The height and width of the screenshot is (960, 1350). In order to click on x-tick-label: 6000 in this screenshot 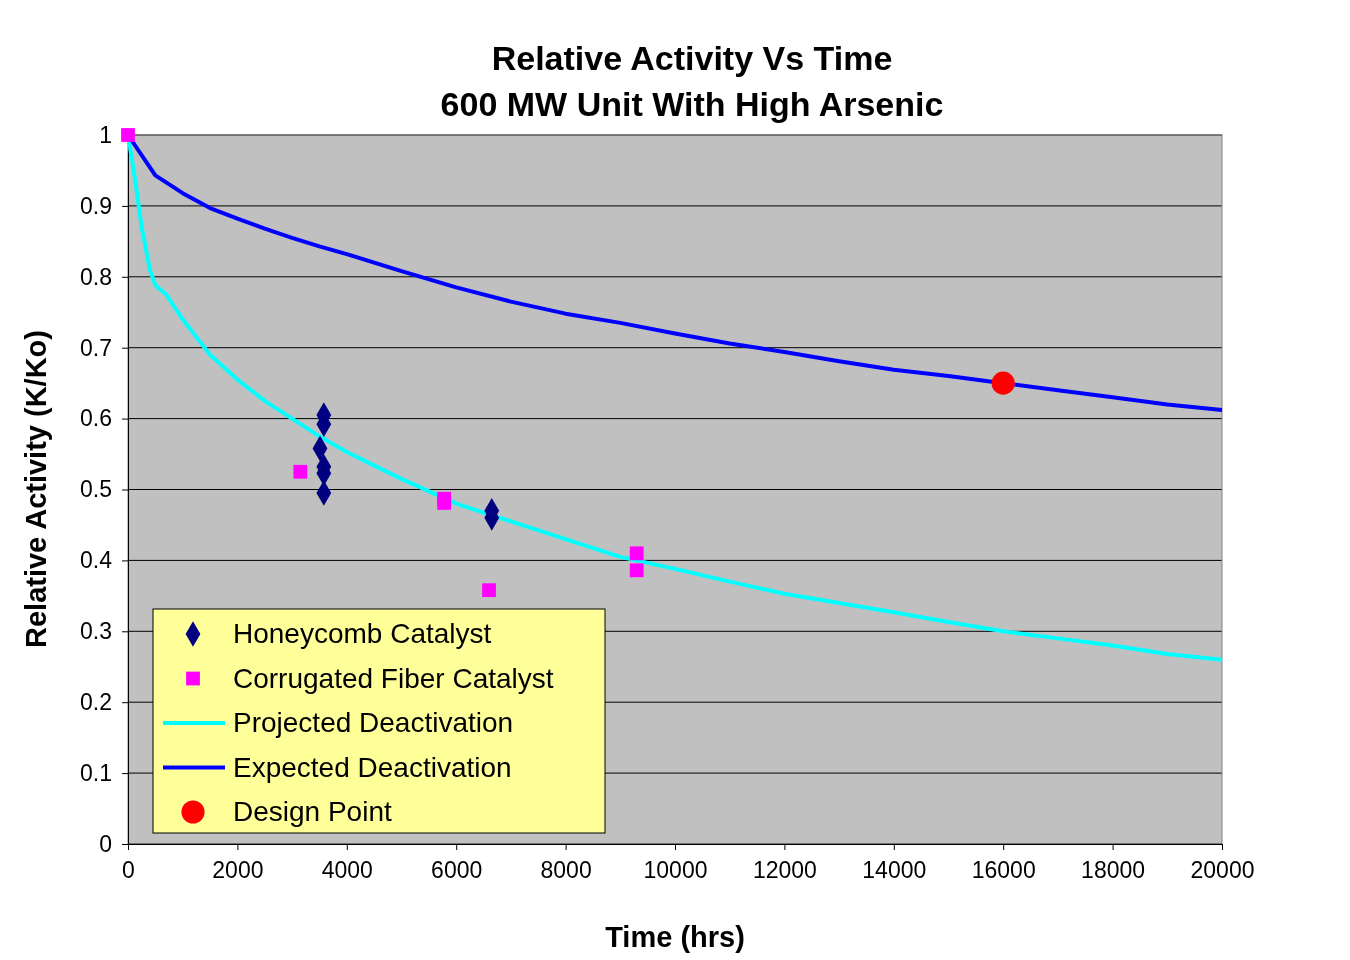, I will do `click(457, 870)`.